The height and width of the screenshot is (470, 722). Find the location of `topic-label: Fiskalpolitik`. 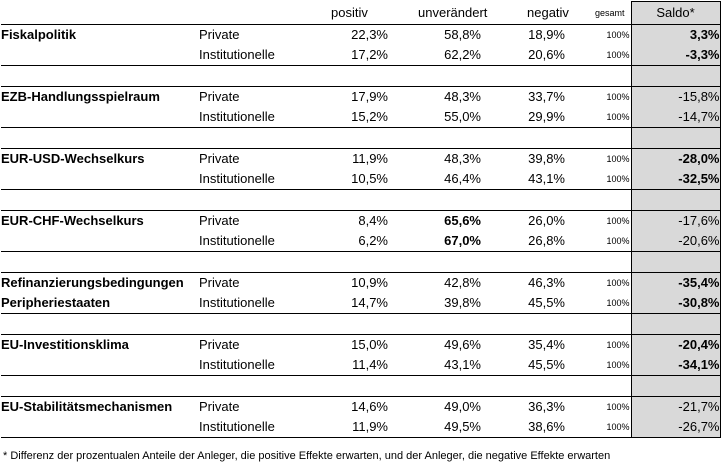

topic-label: Fiskalpolitik is located at coordinates (39, 34).